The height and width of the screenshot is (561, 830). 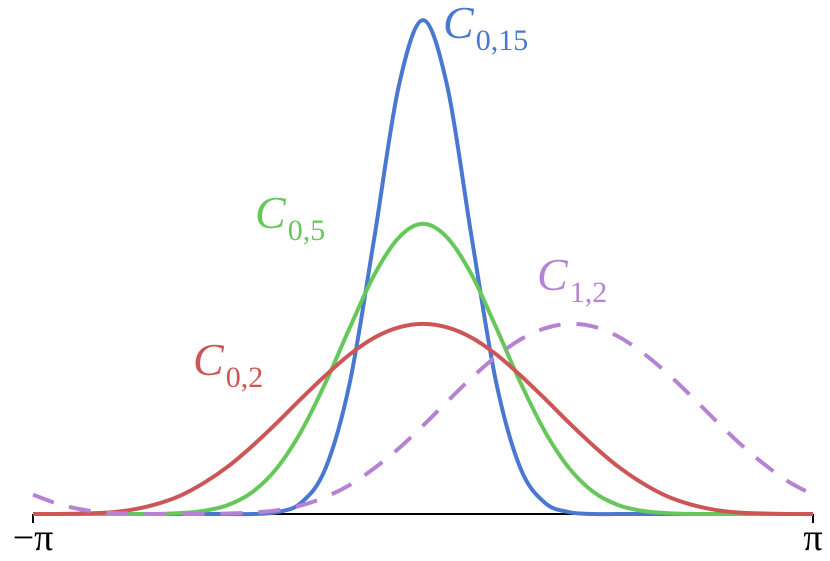 I want to click on series-subscript: 0,5, so click(x=307, y=230).